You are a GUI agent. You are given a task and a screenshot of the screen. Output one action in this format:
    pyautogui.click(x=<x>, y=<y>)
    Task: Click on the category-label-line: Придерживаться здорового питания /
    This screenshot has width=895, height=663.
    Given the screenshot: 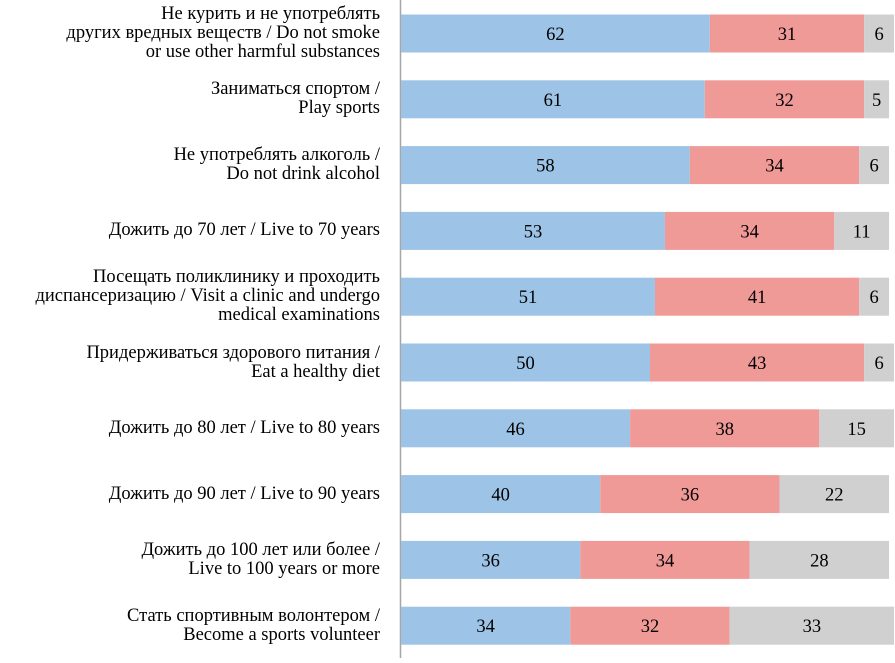 What is the action you would take?
    pyautogui.click(x=233, y=352)
    